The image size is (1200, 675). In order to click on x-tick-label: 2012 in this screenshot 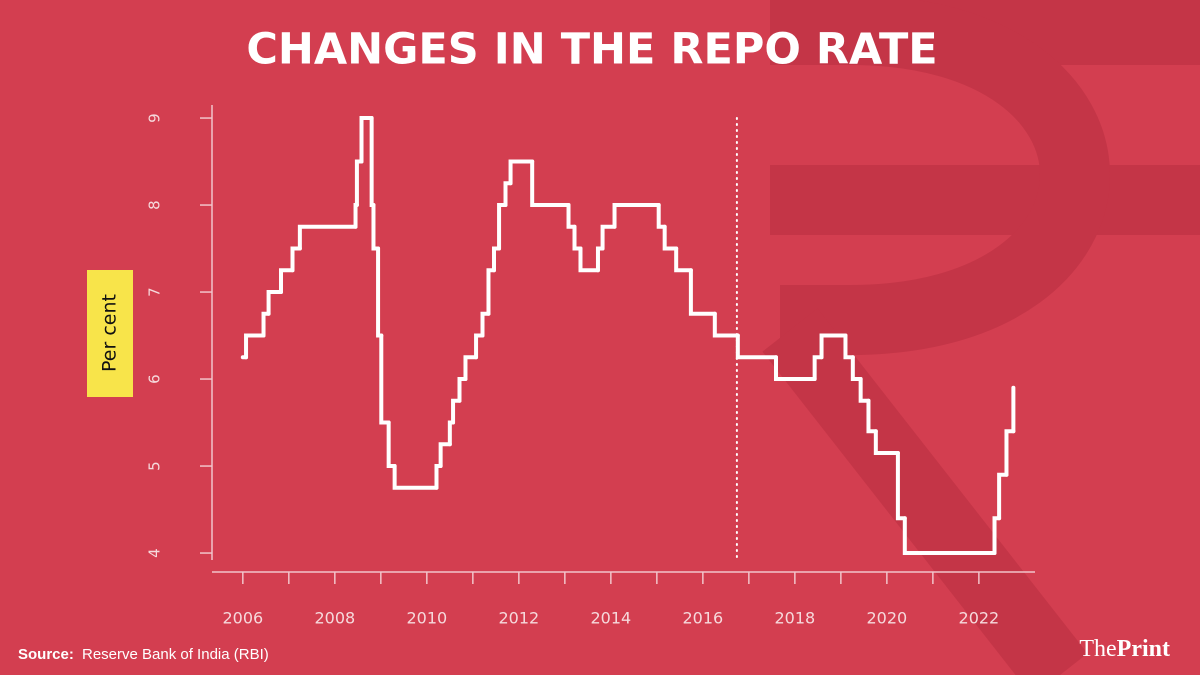, I will do `click(518, 618)`.